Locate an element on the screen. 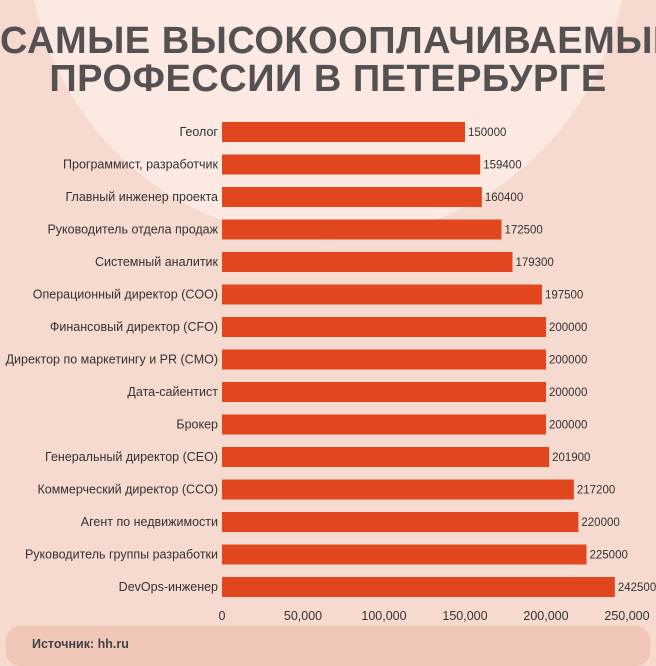  category-label: Руководитель группы разработки is located at coordinates (121, 555).